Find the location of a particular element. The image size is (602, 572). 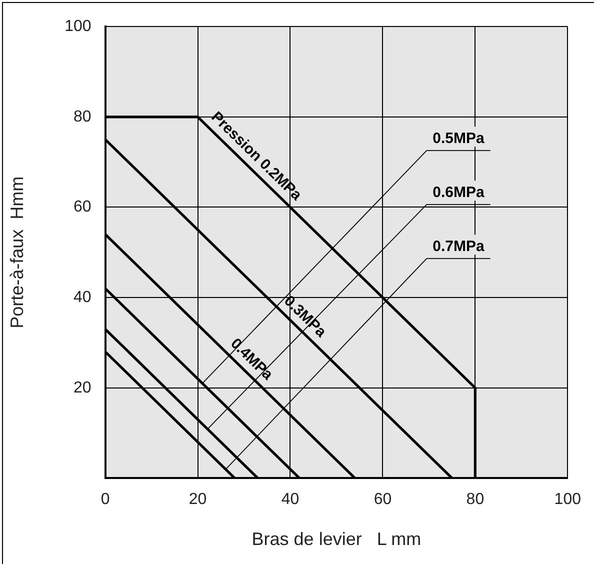

text: 0.5MPa is located at coordinates (458, 139).